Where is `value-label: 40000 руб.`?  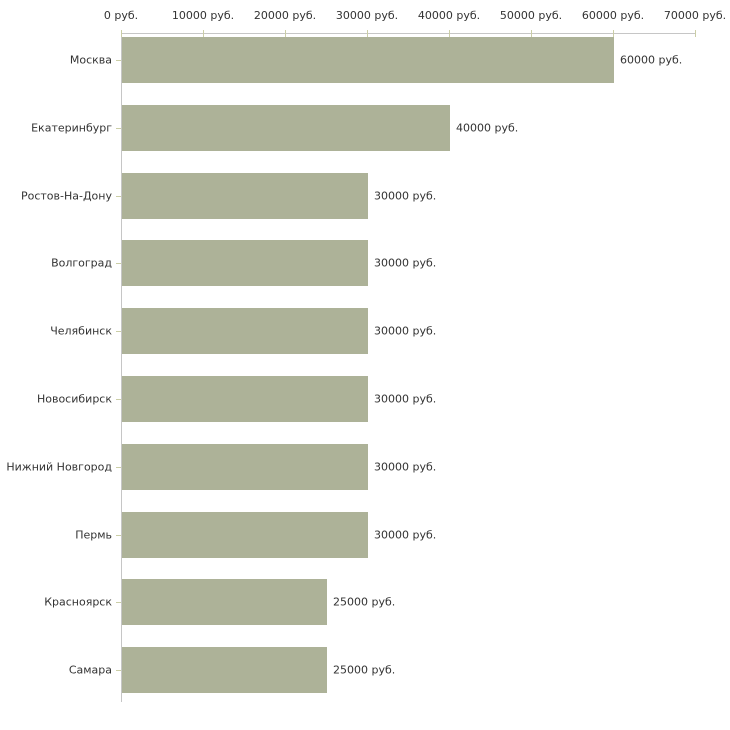 value-label: 40000 руб. is located at coordinates (487, 128).